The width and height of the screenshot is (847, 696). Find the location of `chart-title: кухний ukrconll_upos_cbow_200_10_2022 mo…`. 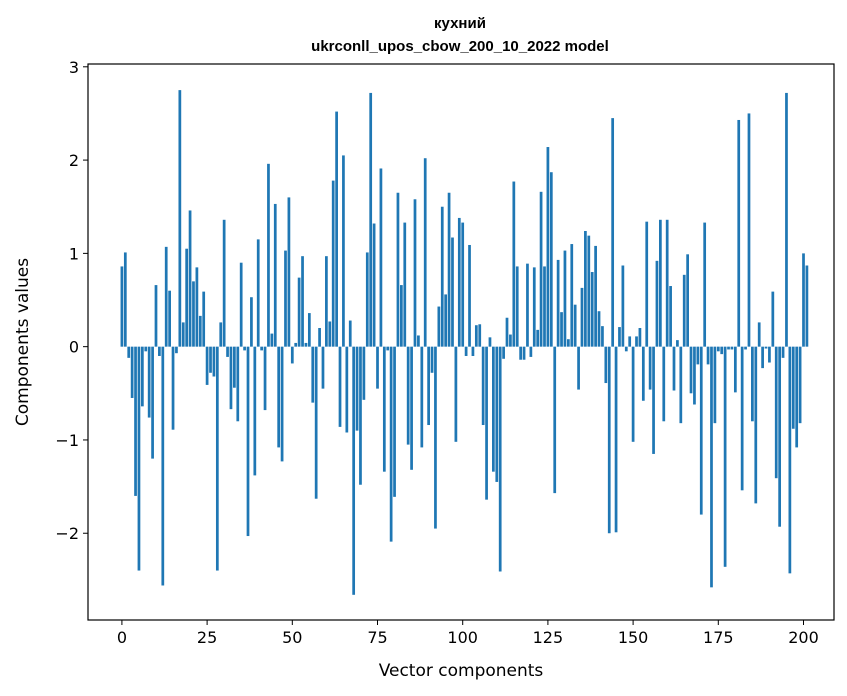

chart-title: кухний ukrconll_upos_cbow_200_10_2022 mo… is located at coordinates (460, 35).